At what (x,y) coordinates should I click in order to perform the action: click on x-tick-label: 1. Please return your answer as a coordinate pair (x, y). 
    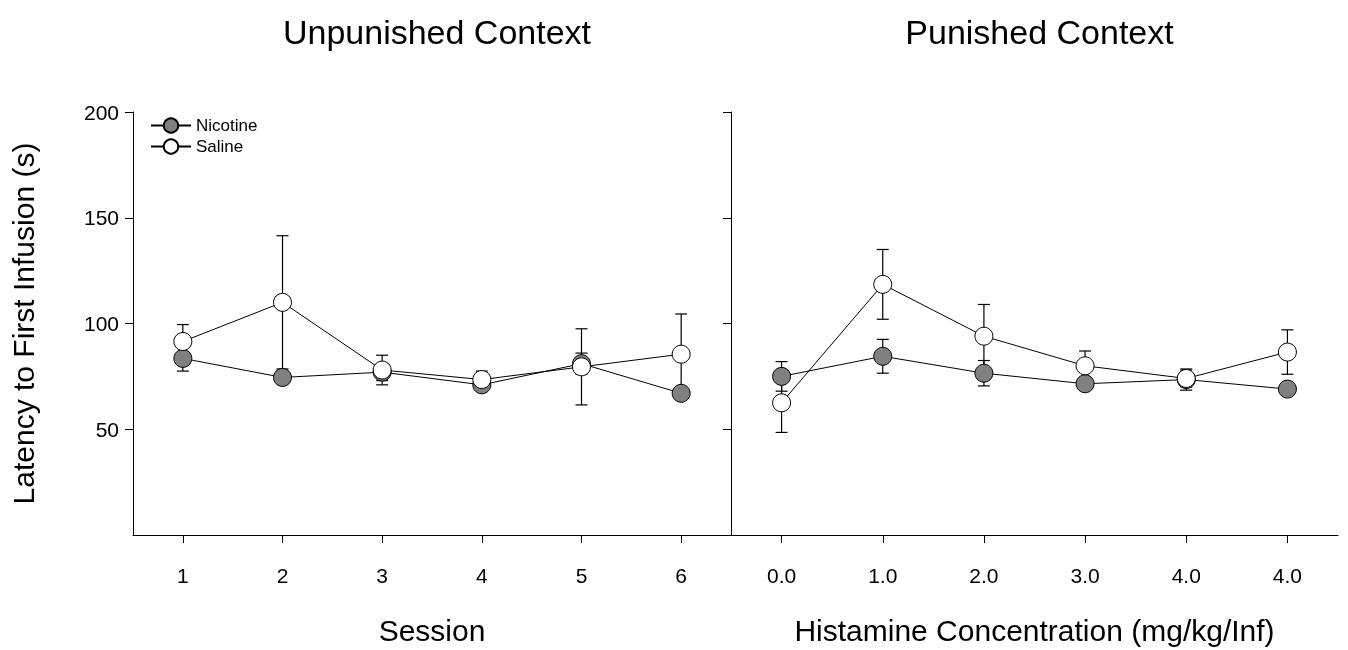
    Looking at the image, I should click on (182, 575).